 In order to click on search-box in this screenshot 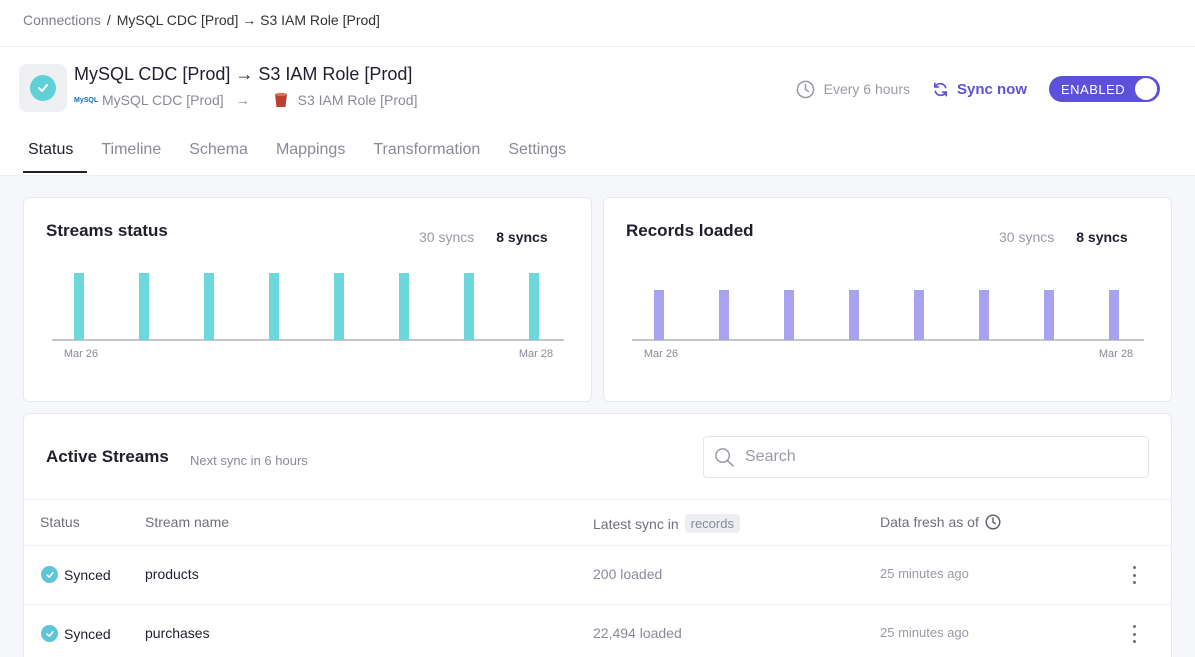, I will do `click(926, 457)`.